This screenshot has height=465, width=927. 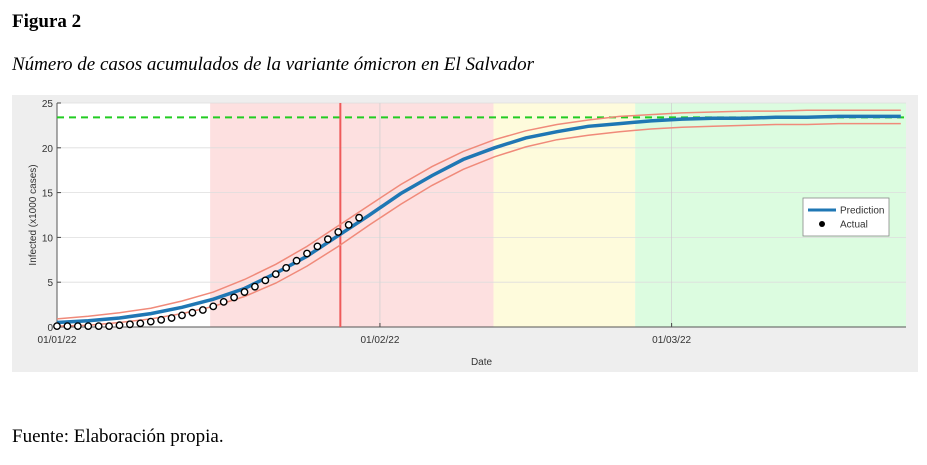 What do you see at coordinates (564, 215) in the screenshot?
I see `phase-region` at bounding box center [564, 215].